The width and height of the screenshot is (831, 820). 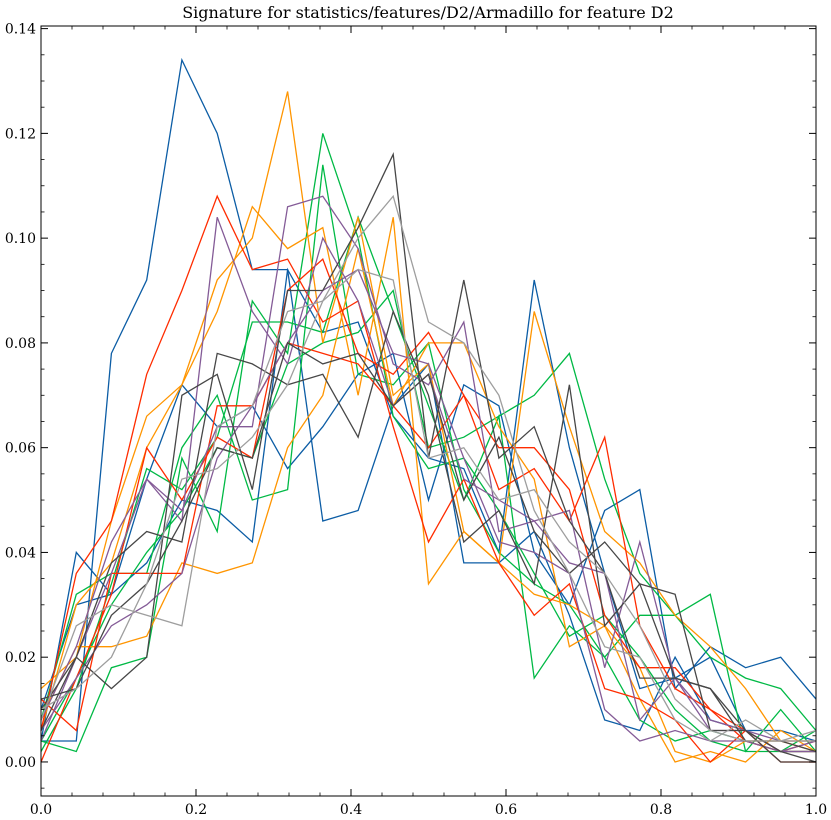 What do you see at coordinates (506, 810) in the screenshot?
I see `x-tick-label: 0.6` at bounding box center [506, 810].